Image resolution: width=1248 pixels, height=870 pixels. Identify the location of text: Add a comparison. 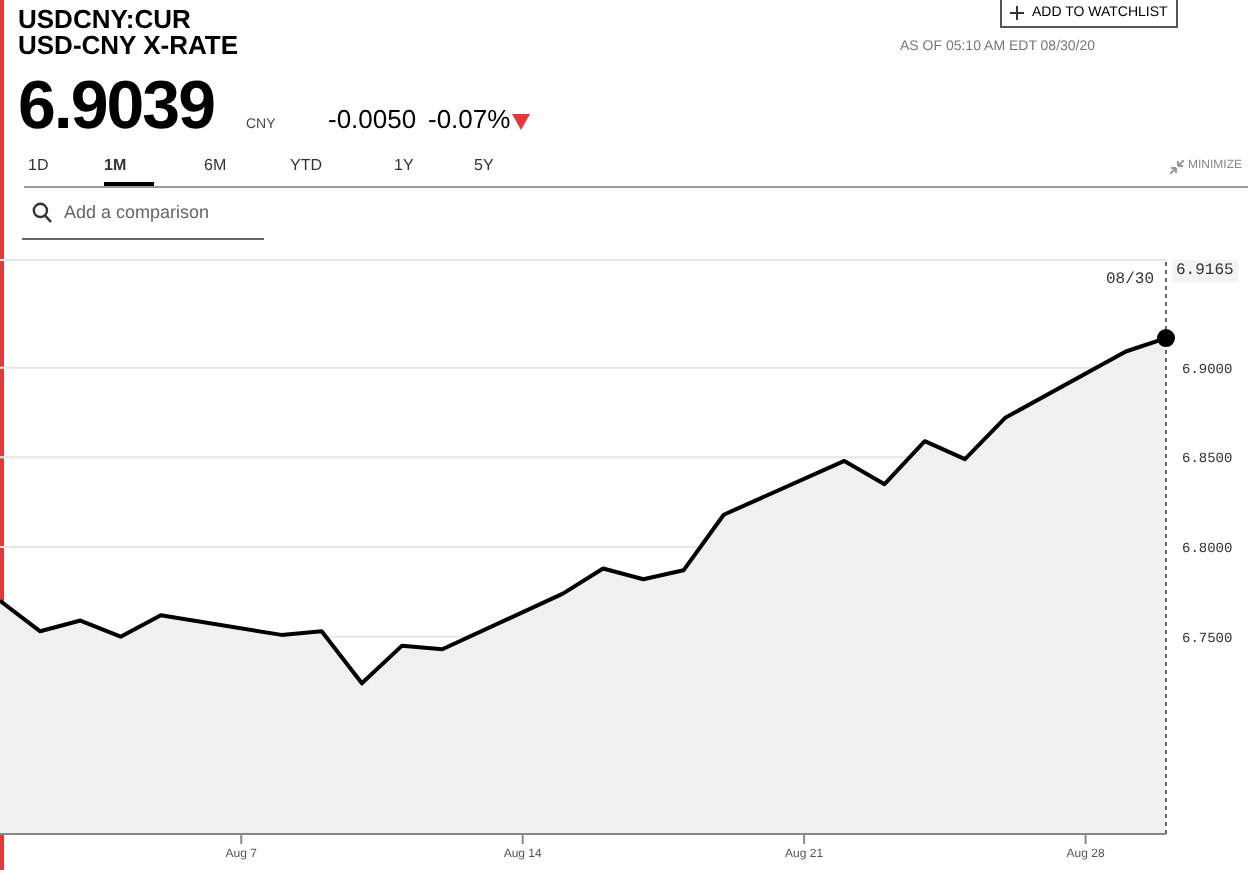
(137, 212).